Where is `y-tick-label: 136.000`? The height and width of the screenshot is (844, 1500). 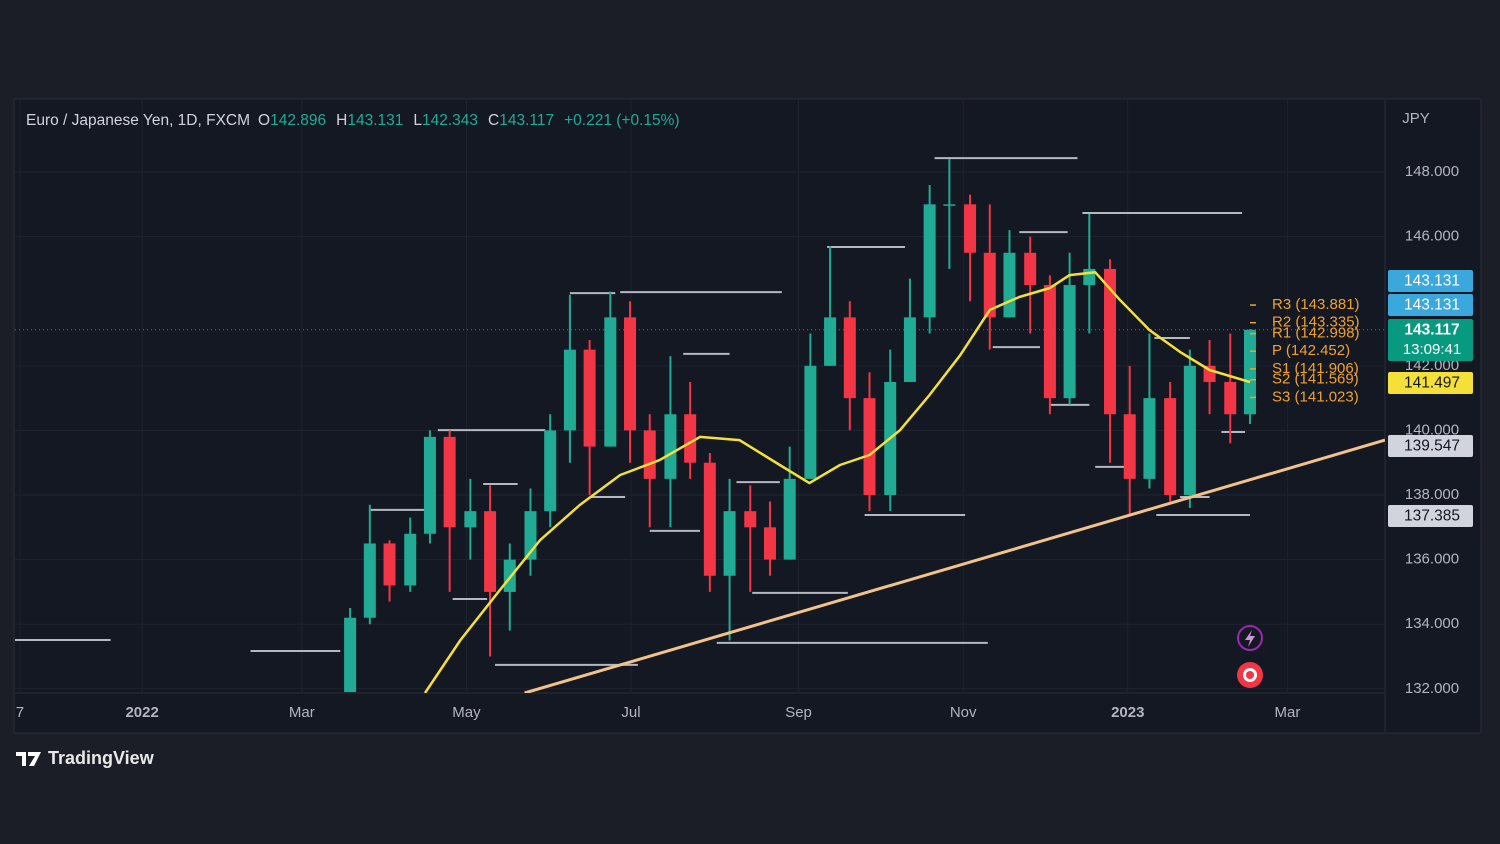 y-tick-label: 136.000 is located at coordinates (1432, 559).